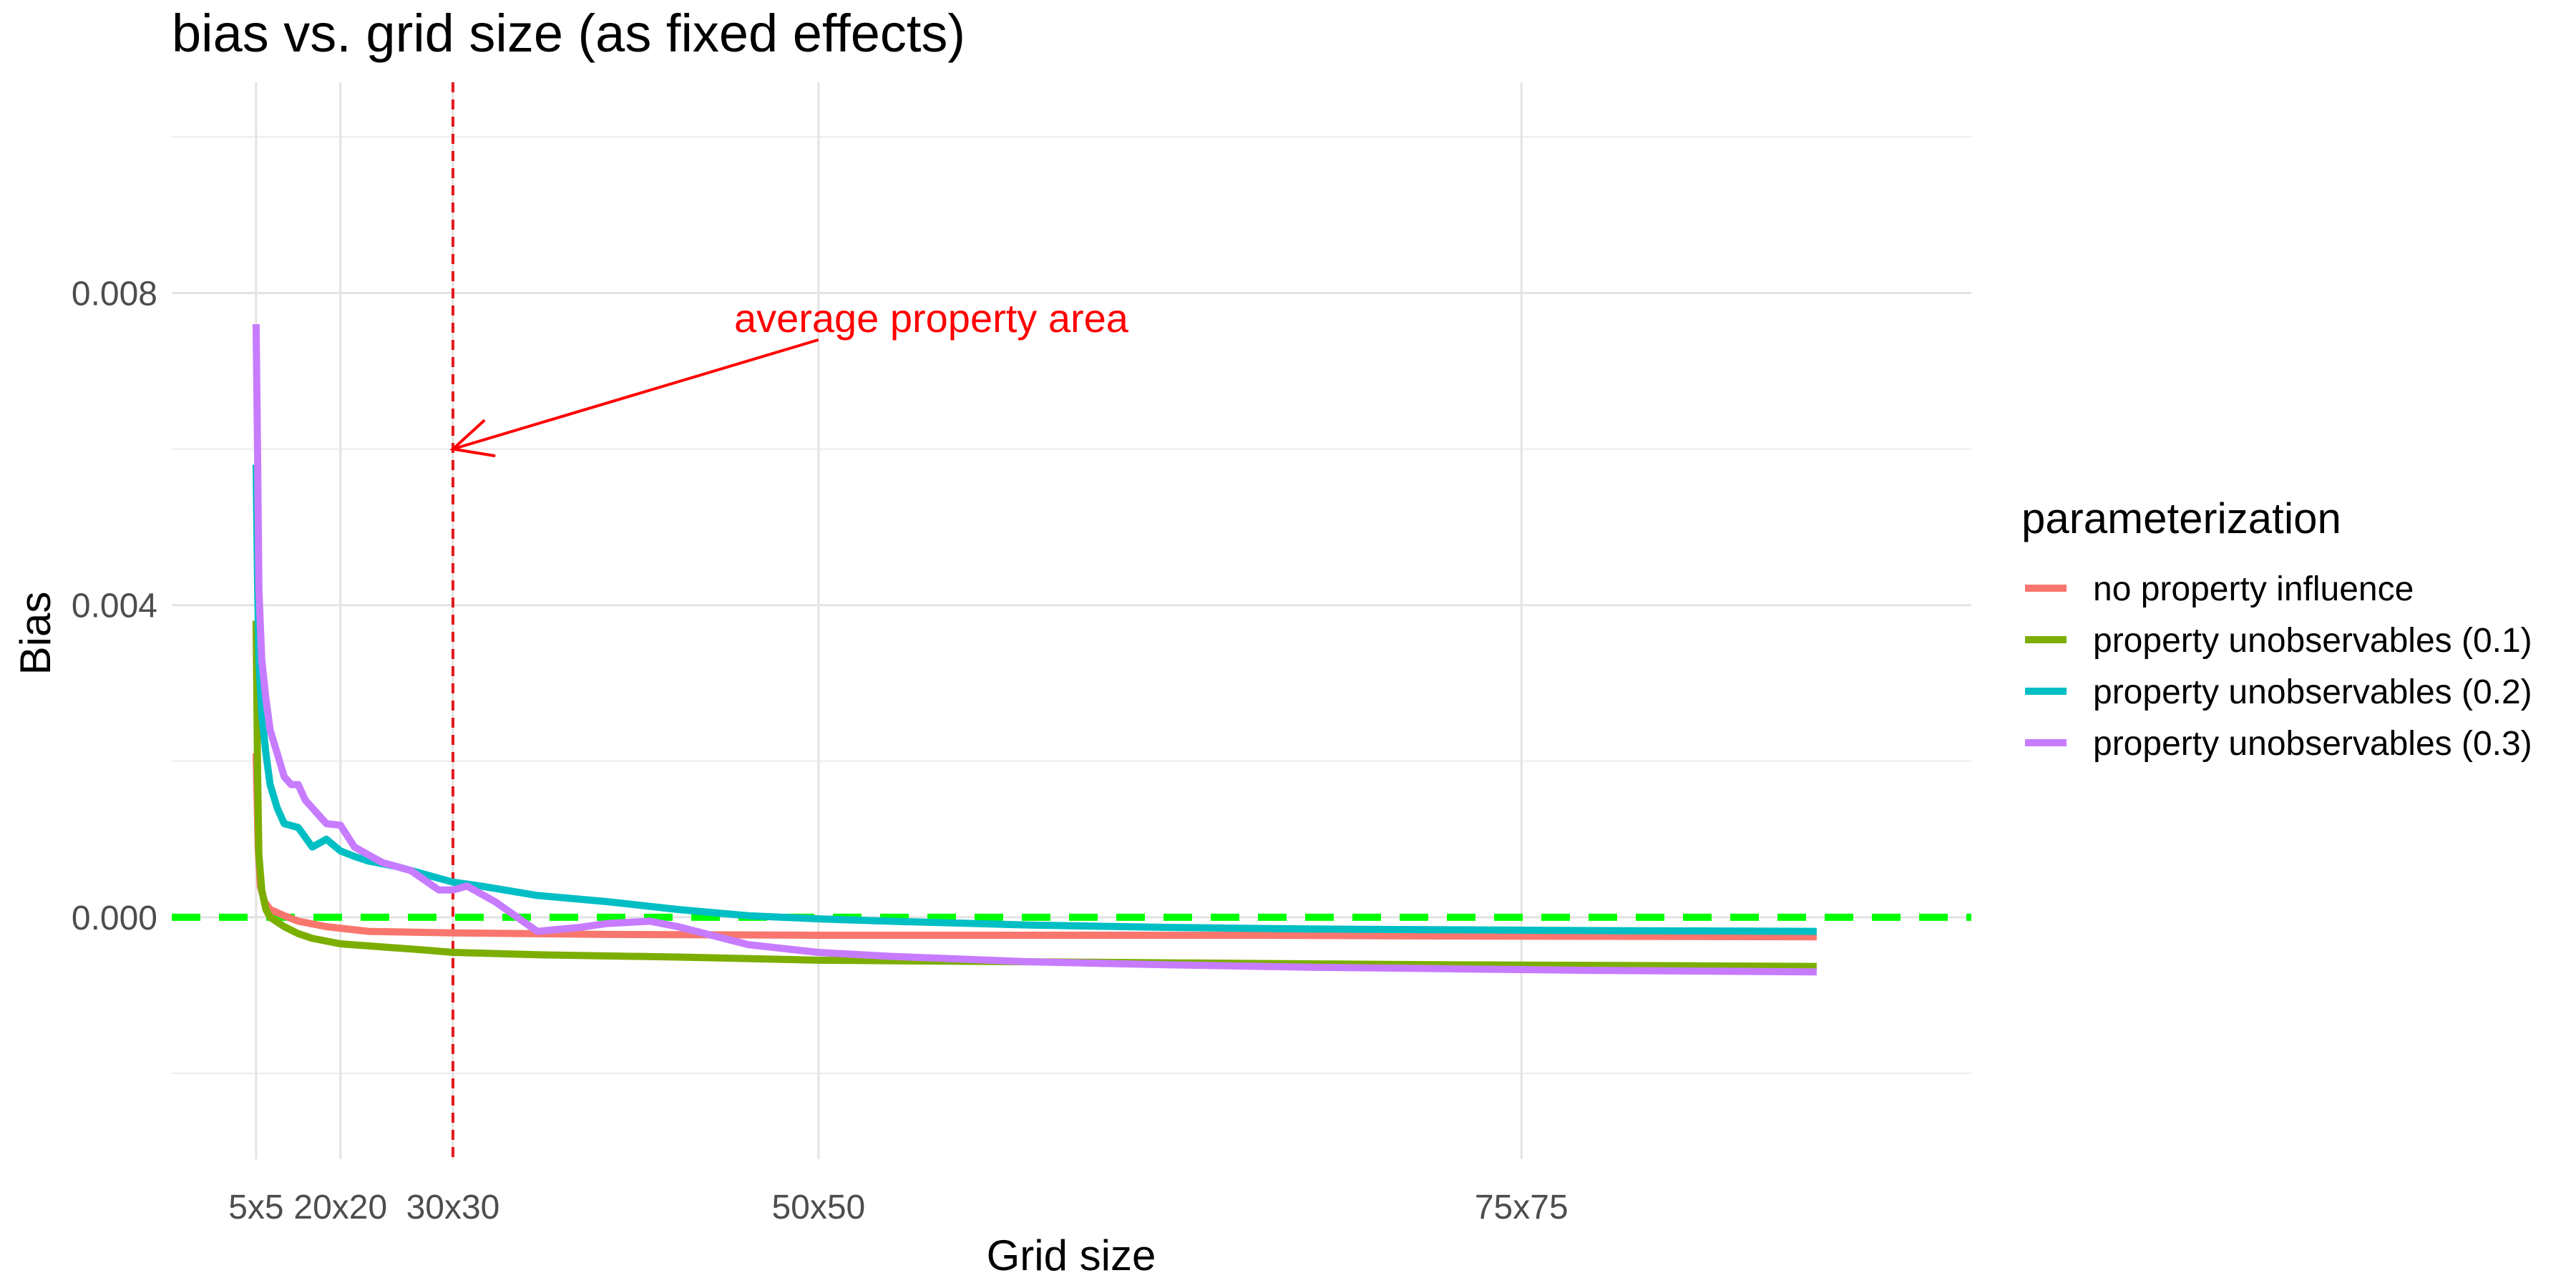 The width and height of the screenshot is (2576, 1288). What do you see at coordinates (568, 33) in the screenshot?
I see `chart-title: bias vs. grid size (as fixed effects)` at bounding box center [568, 33].